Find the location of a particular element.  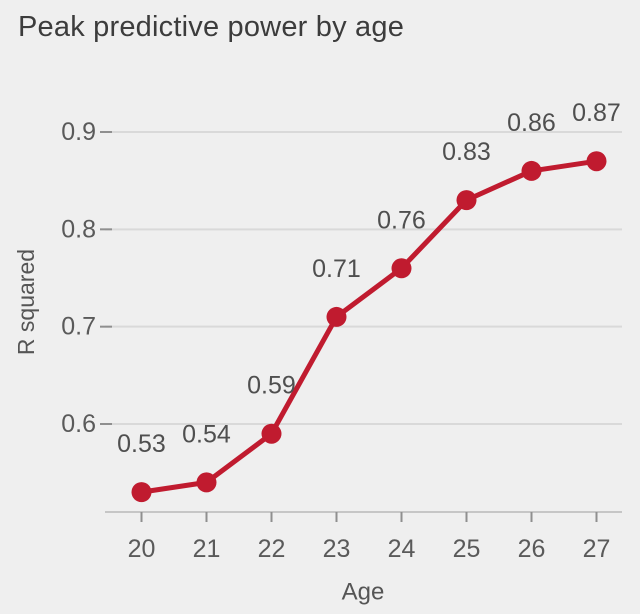

x-tick-label: 21 is located at coordinates (207, 549).